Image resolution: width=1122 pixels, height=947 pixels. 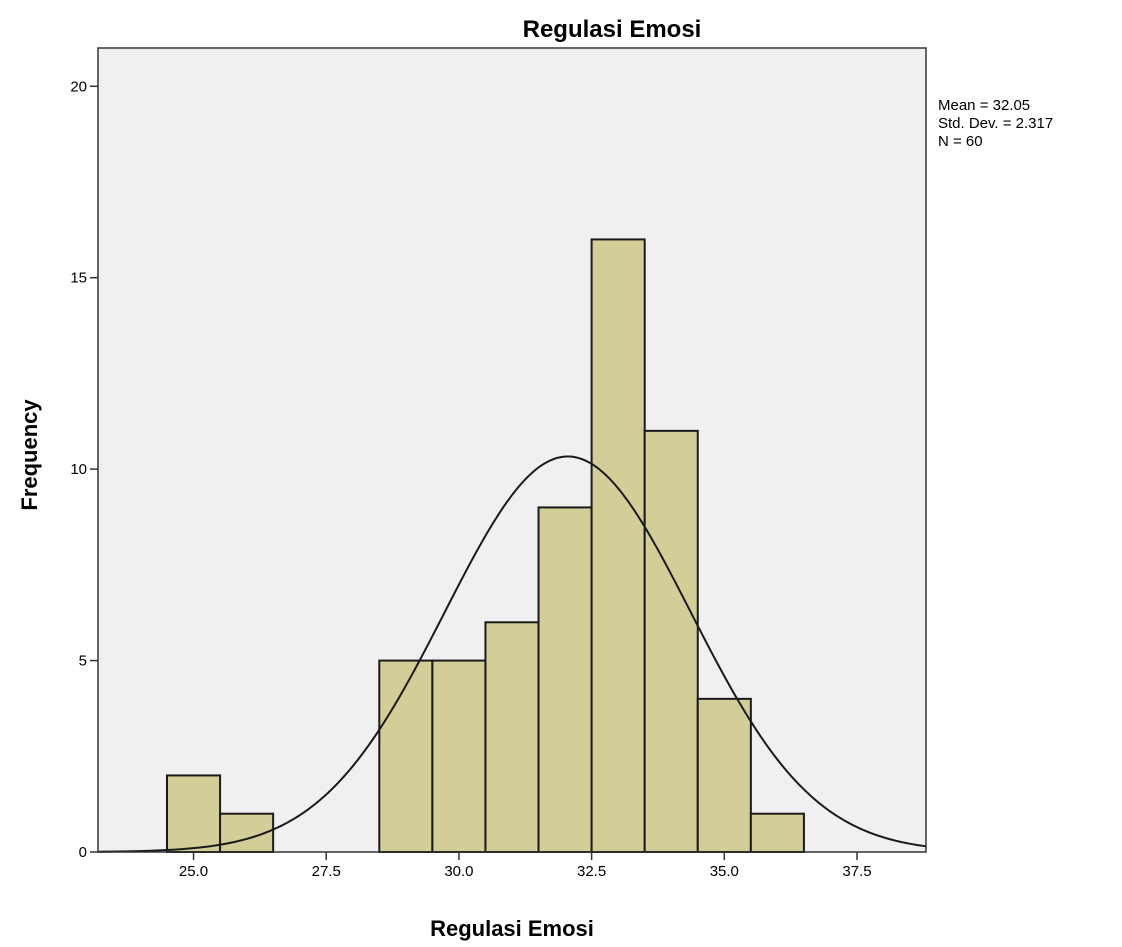 What do you see at coordinates (724, 871) in the screenshot?
I see `x-tick-label: 35.0` at bounding box center [724, 871].